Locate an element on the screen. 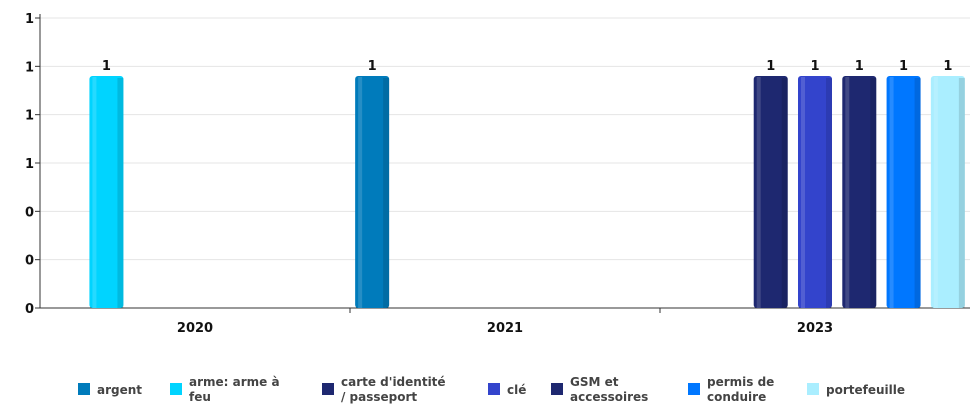 This screenshot has width=973, height=406. legend-item: arme: arme à feu is located at coordinates (225, 389).